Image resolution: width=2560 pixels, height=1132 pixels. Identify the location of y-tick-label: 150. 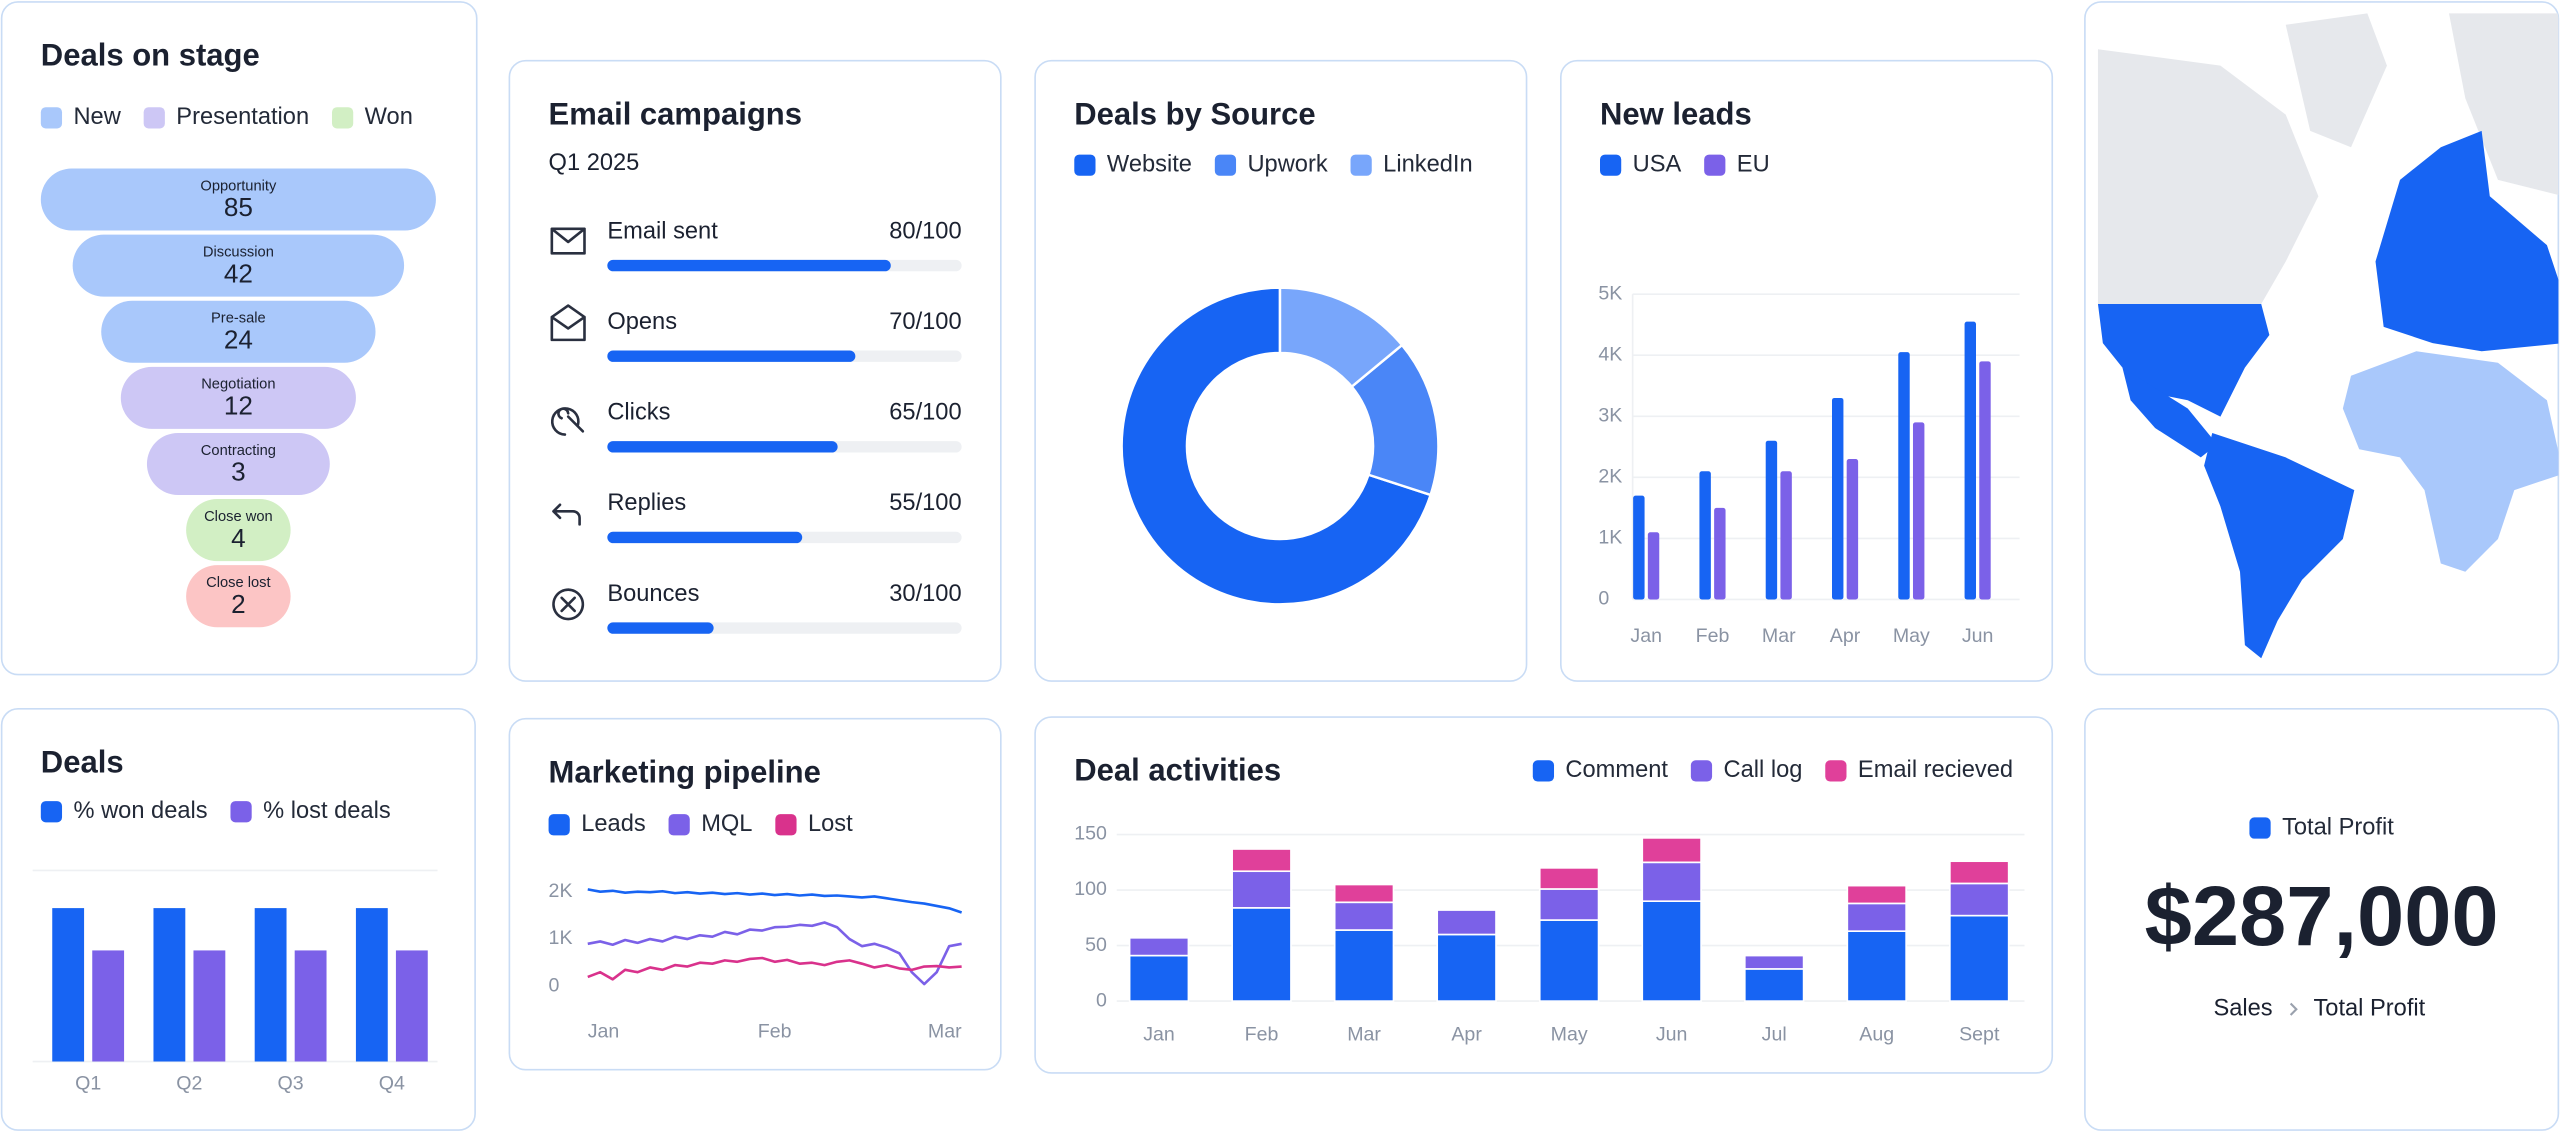
(1090, 834).